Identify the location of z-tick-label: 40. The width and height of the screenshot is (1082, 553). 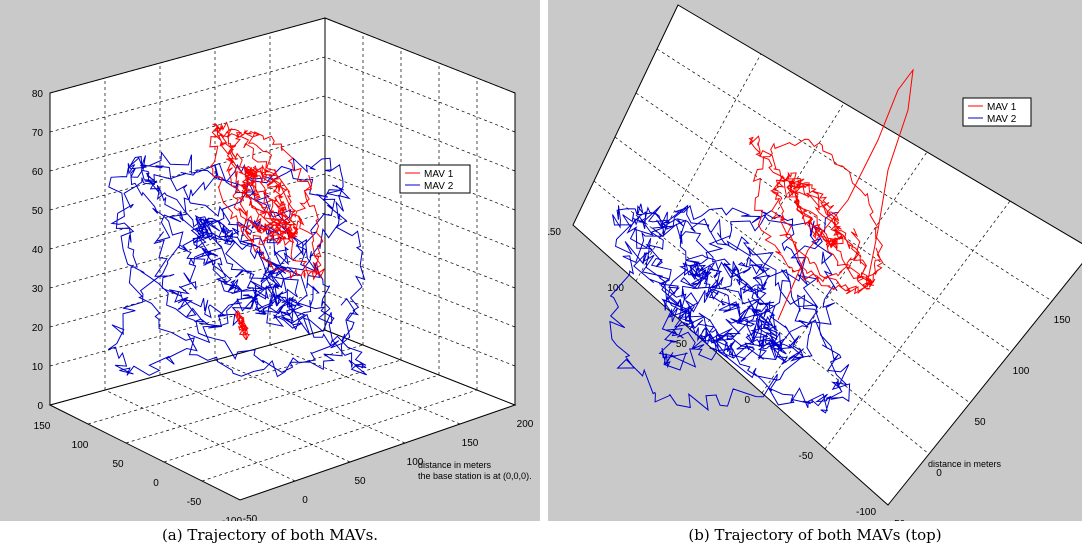
(38, 250).